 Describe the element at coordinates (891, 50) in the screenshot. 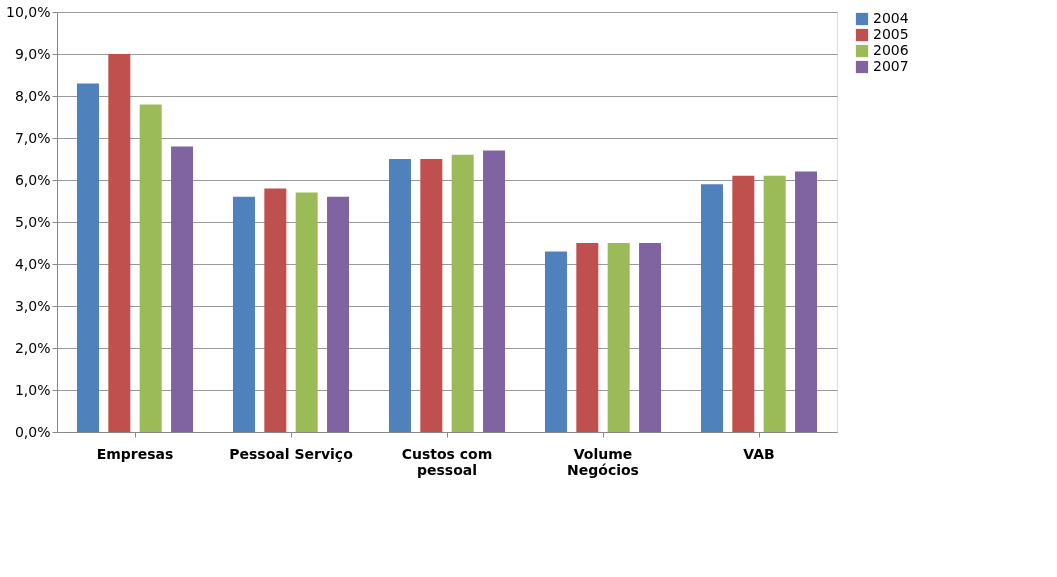

I see `legend-label: 2006` at that location.